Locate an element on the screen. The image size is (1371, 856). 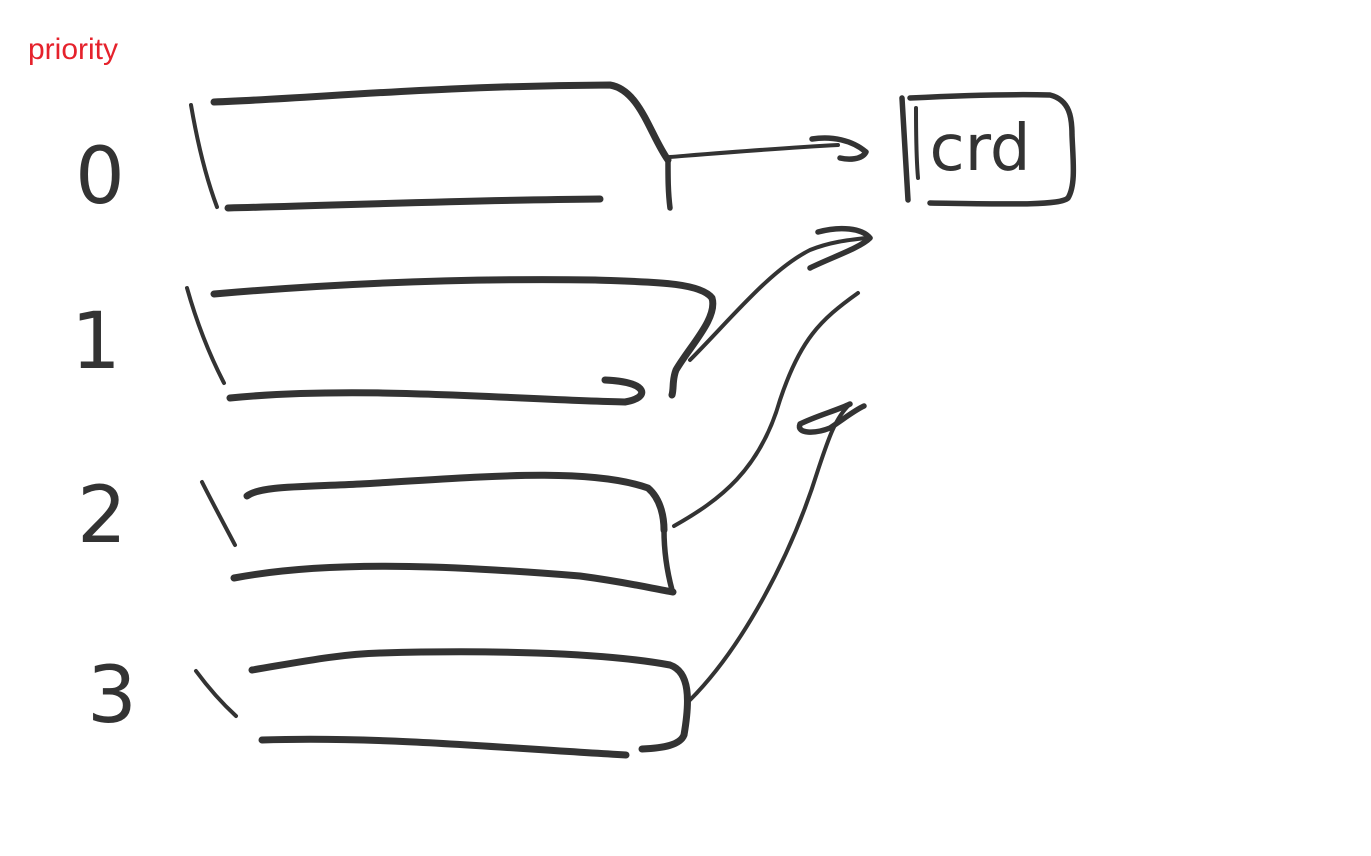
priority-label-0: 0 is located at coordinates (100, 177).